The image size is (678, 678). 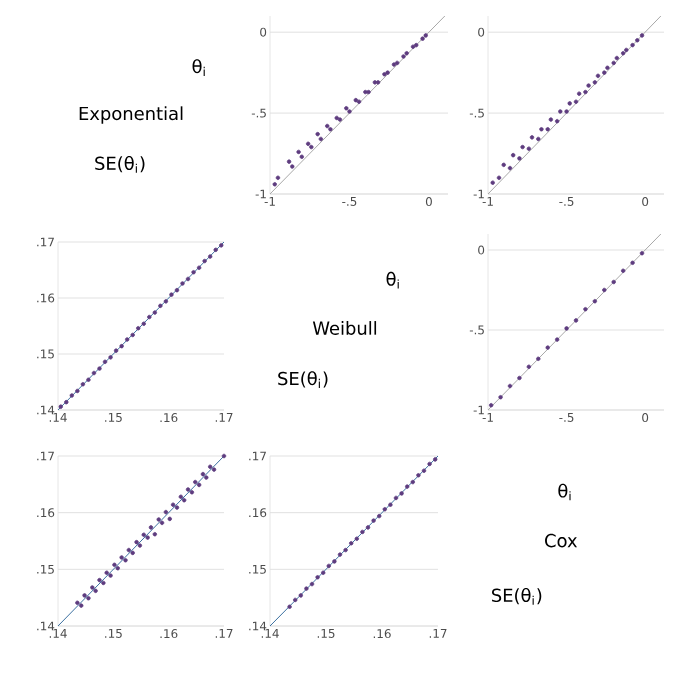 I want to click on text: Cox, so click(x=561, y=540).